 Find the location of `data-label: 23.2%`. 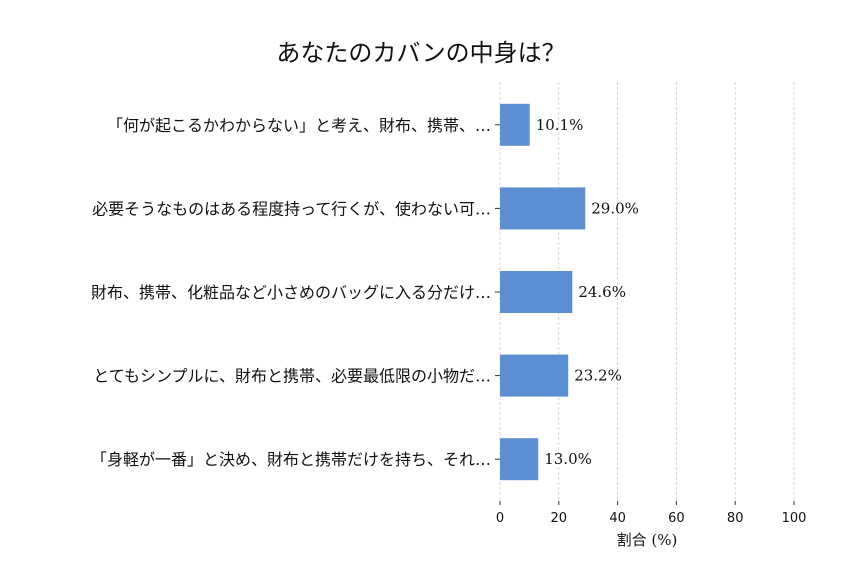

data-label: 23.2% is located at coordinates (598, 376).